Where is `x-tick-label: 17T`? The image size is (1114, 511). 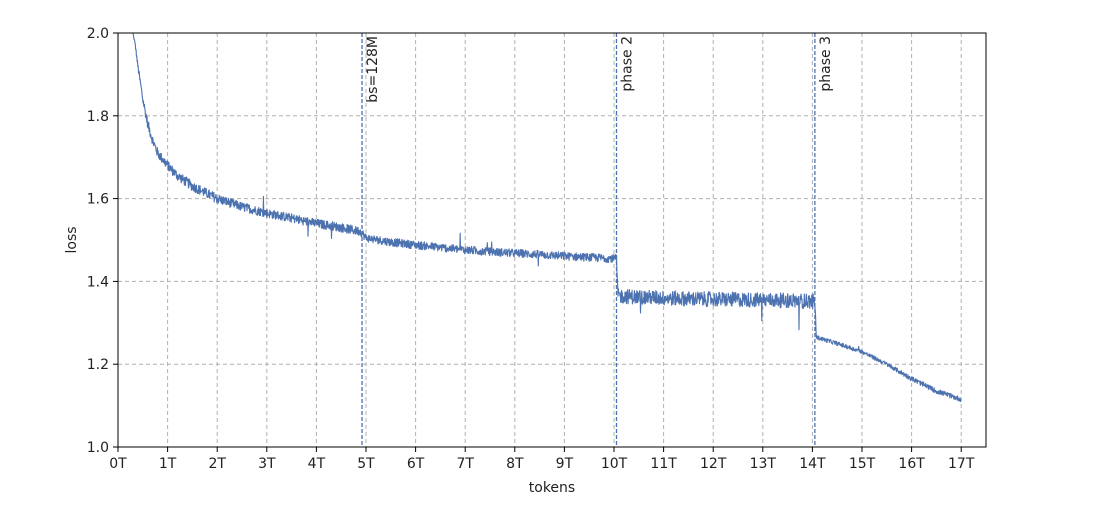 x-tick-label: 17T is located at coordinates (961, 464).